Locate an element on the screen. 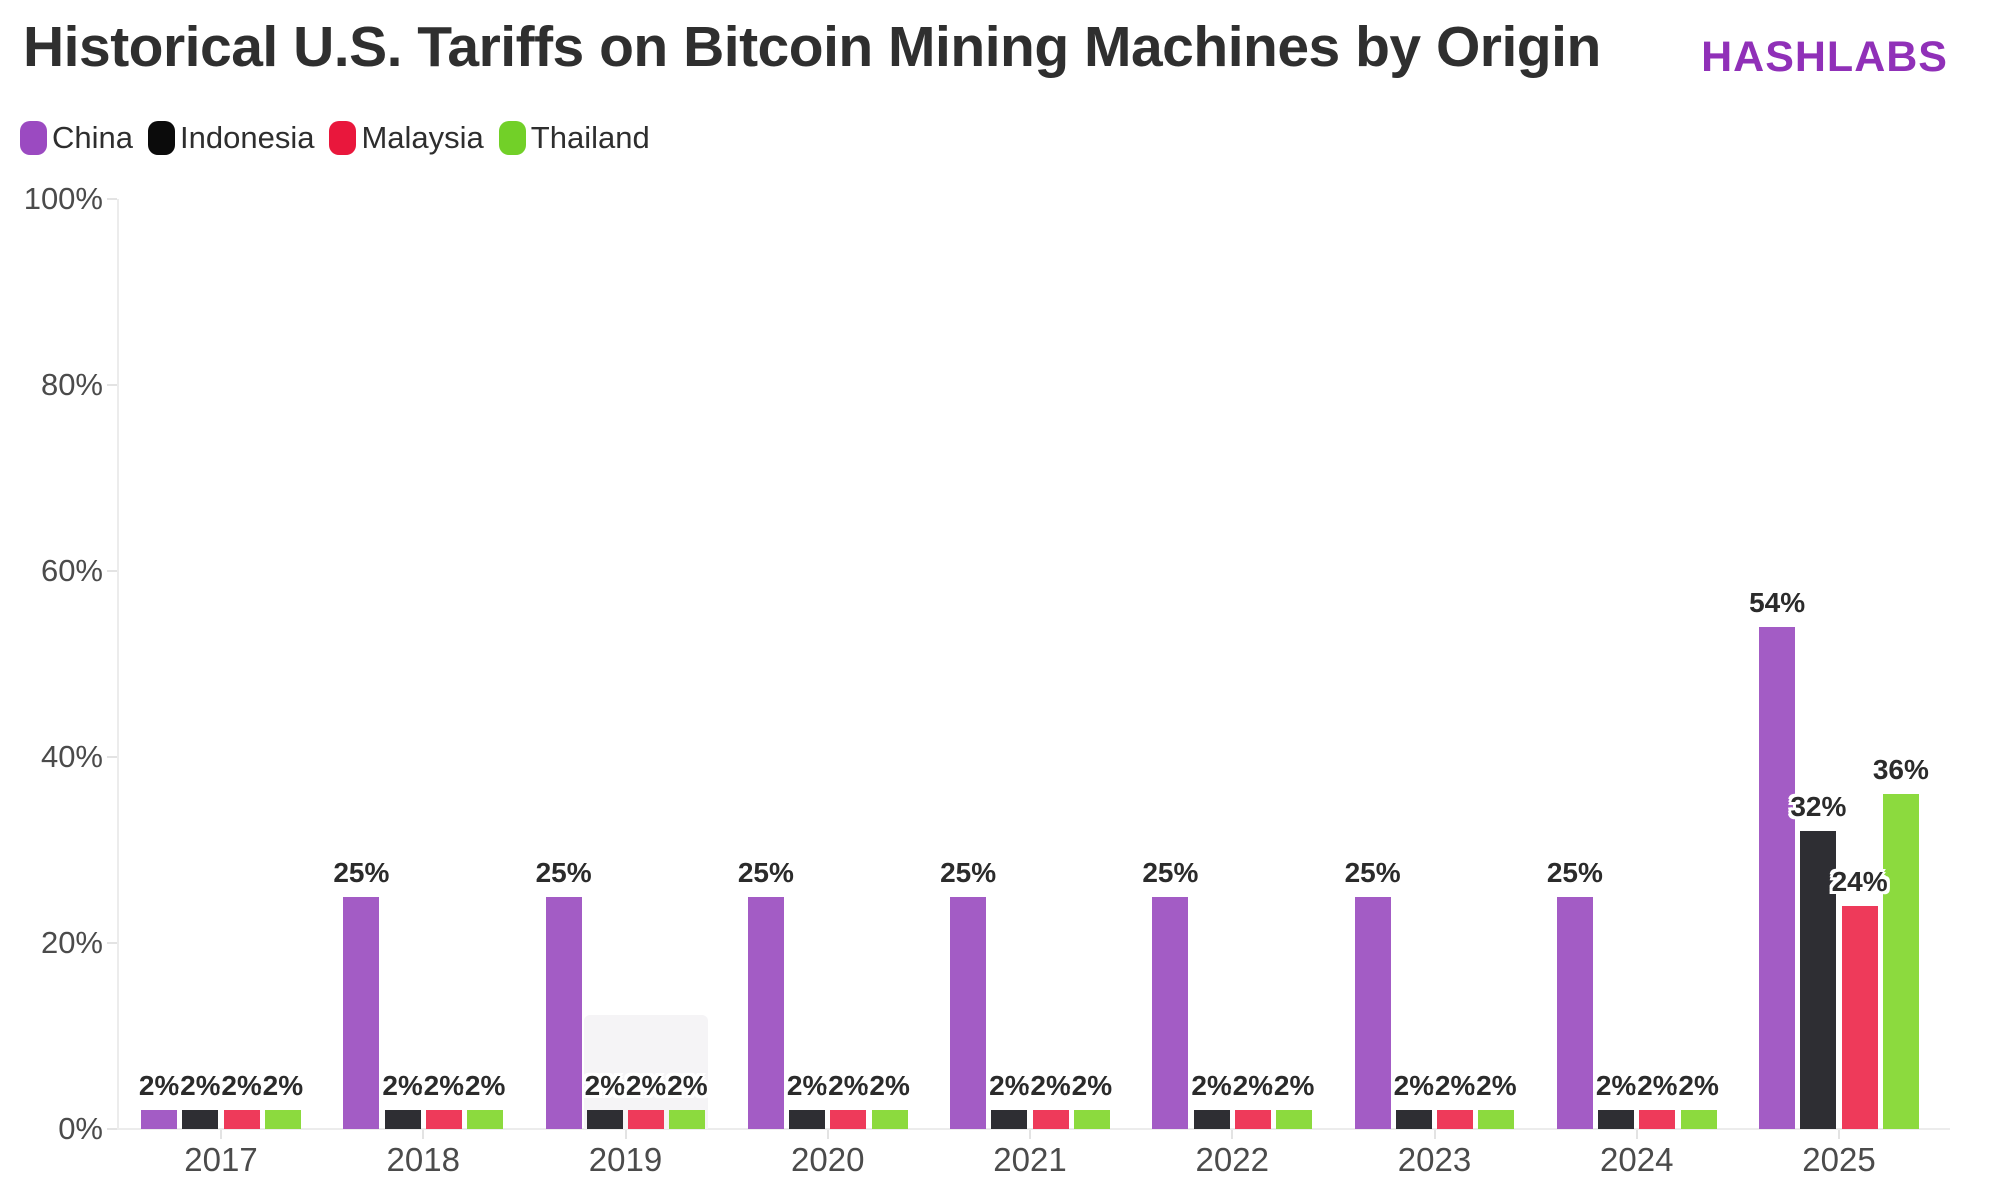  bar-malaysia-2024 is located at coordinates (1657, 1119).